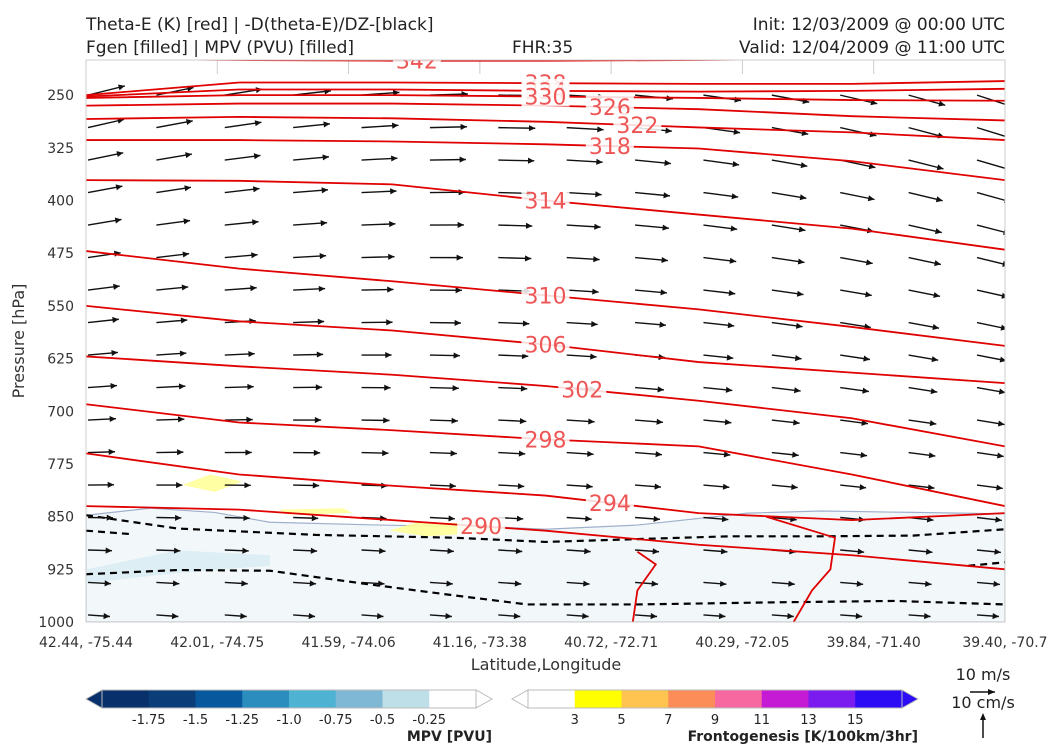  I want to click on contour-label: 294, so click(610, 504).